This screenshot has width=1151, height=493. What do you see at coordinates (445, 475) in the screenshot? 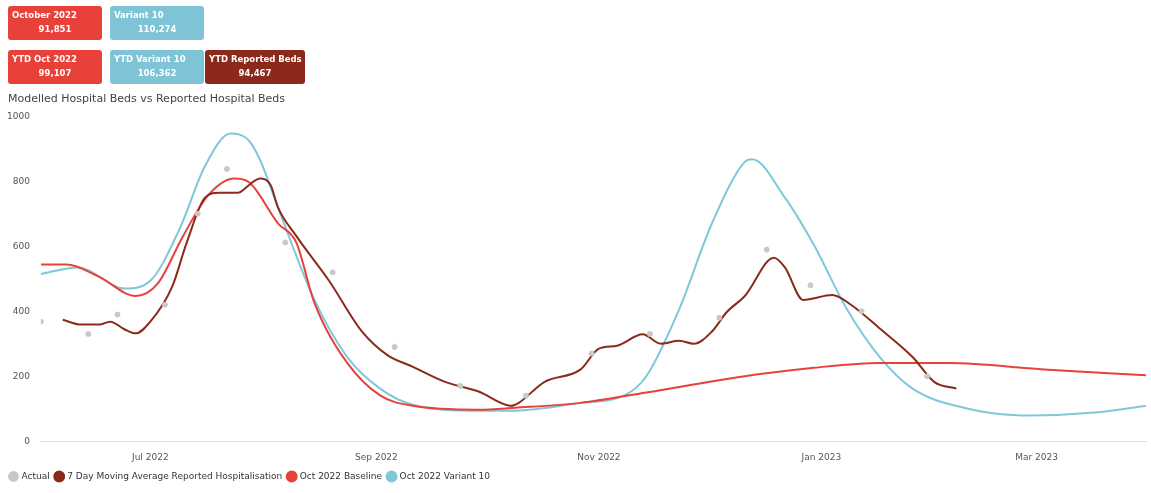
I see `legend-label: Oct 2022 Variant 10` at bounding box center [445, 475].